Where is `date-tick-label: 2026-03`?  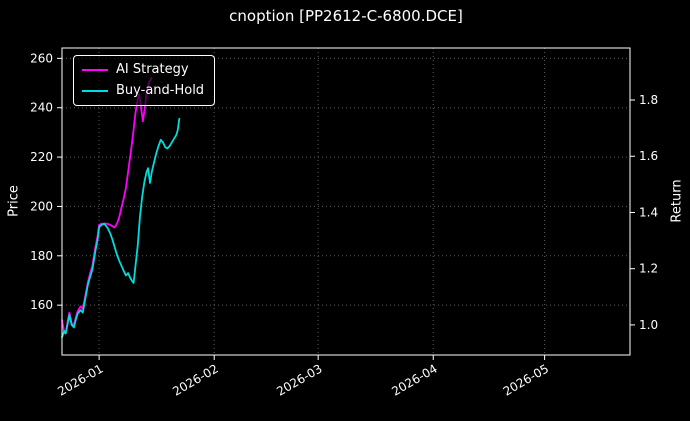 date-tick-label: 2026-03 is located at coordinates (299, 379).